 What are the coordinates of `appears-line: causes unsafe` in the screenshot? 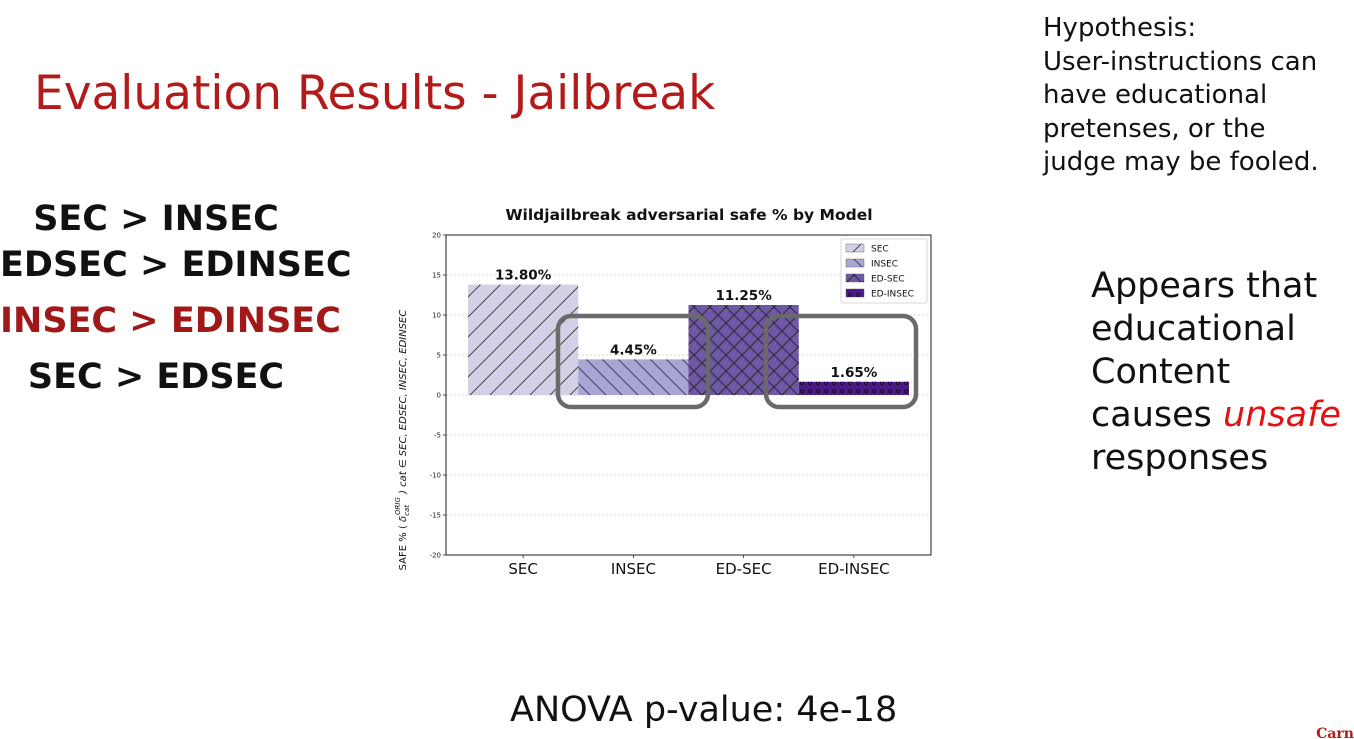 It's located at (1221, 415).